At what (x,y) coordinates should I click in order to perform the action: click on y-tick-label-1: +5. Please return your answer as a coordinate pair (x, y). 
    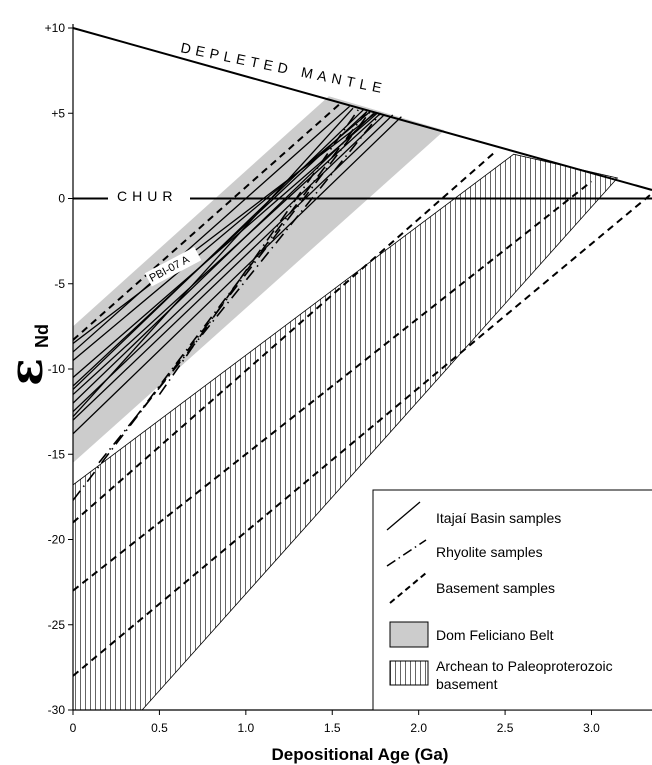
    Looking at the image, I should click on (58, 113).